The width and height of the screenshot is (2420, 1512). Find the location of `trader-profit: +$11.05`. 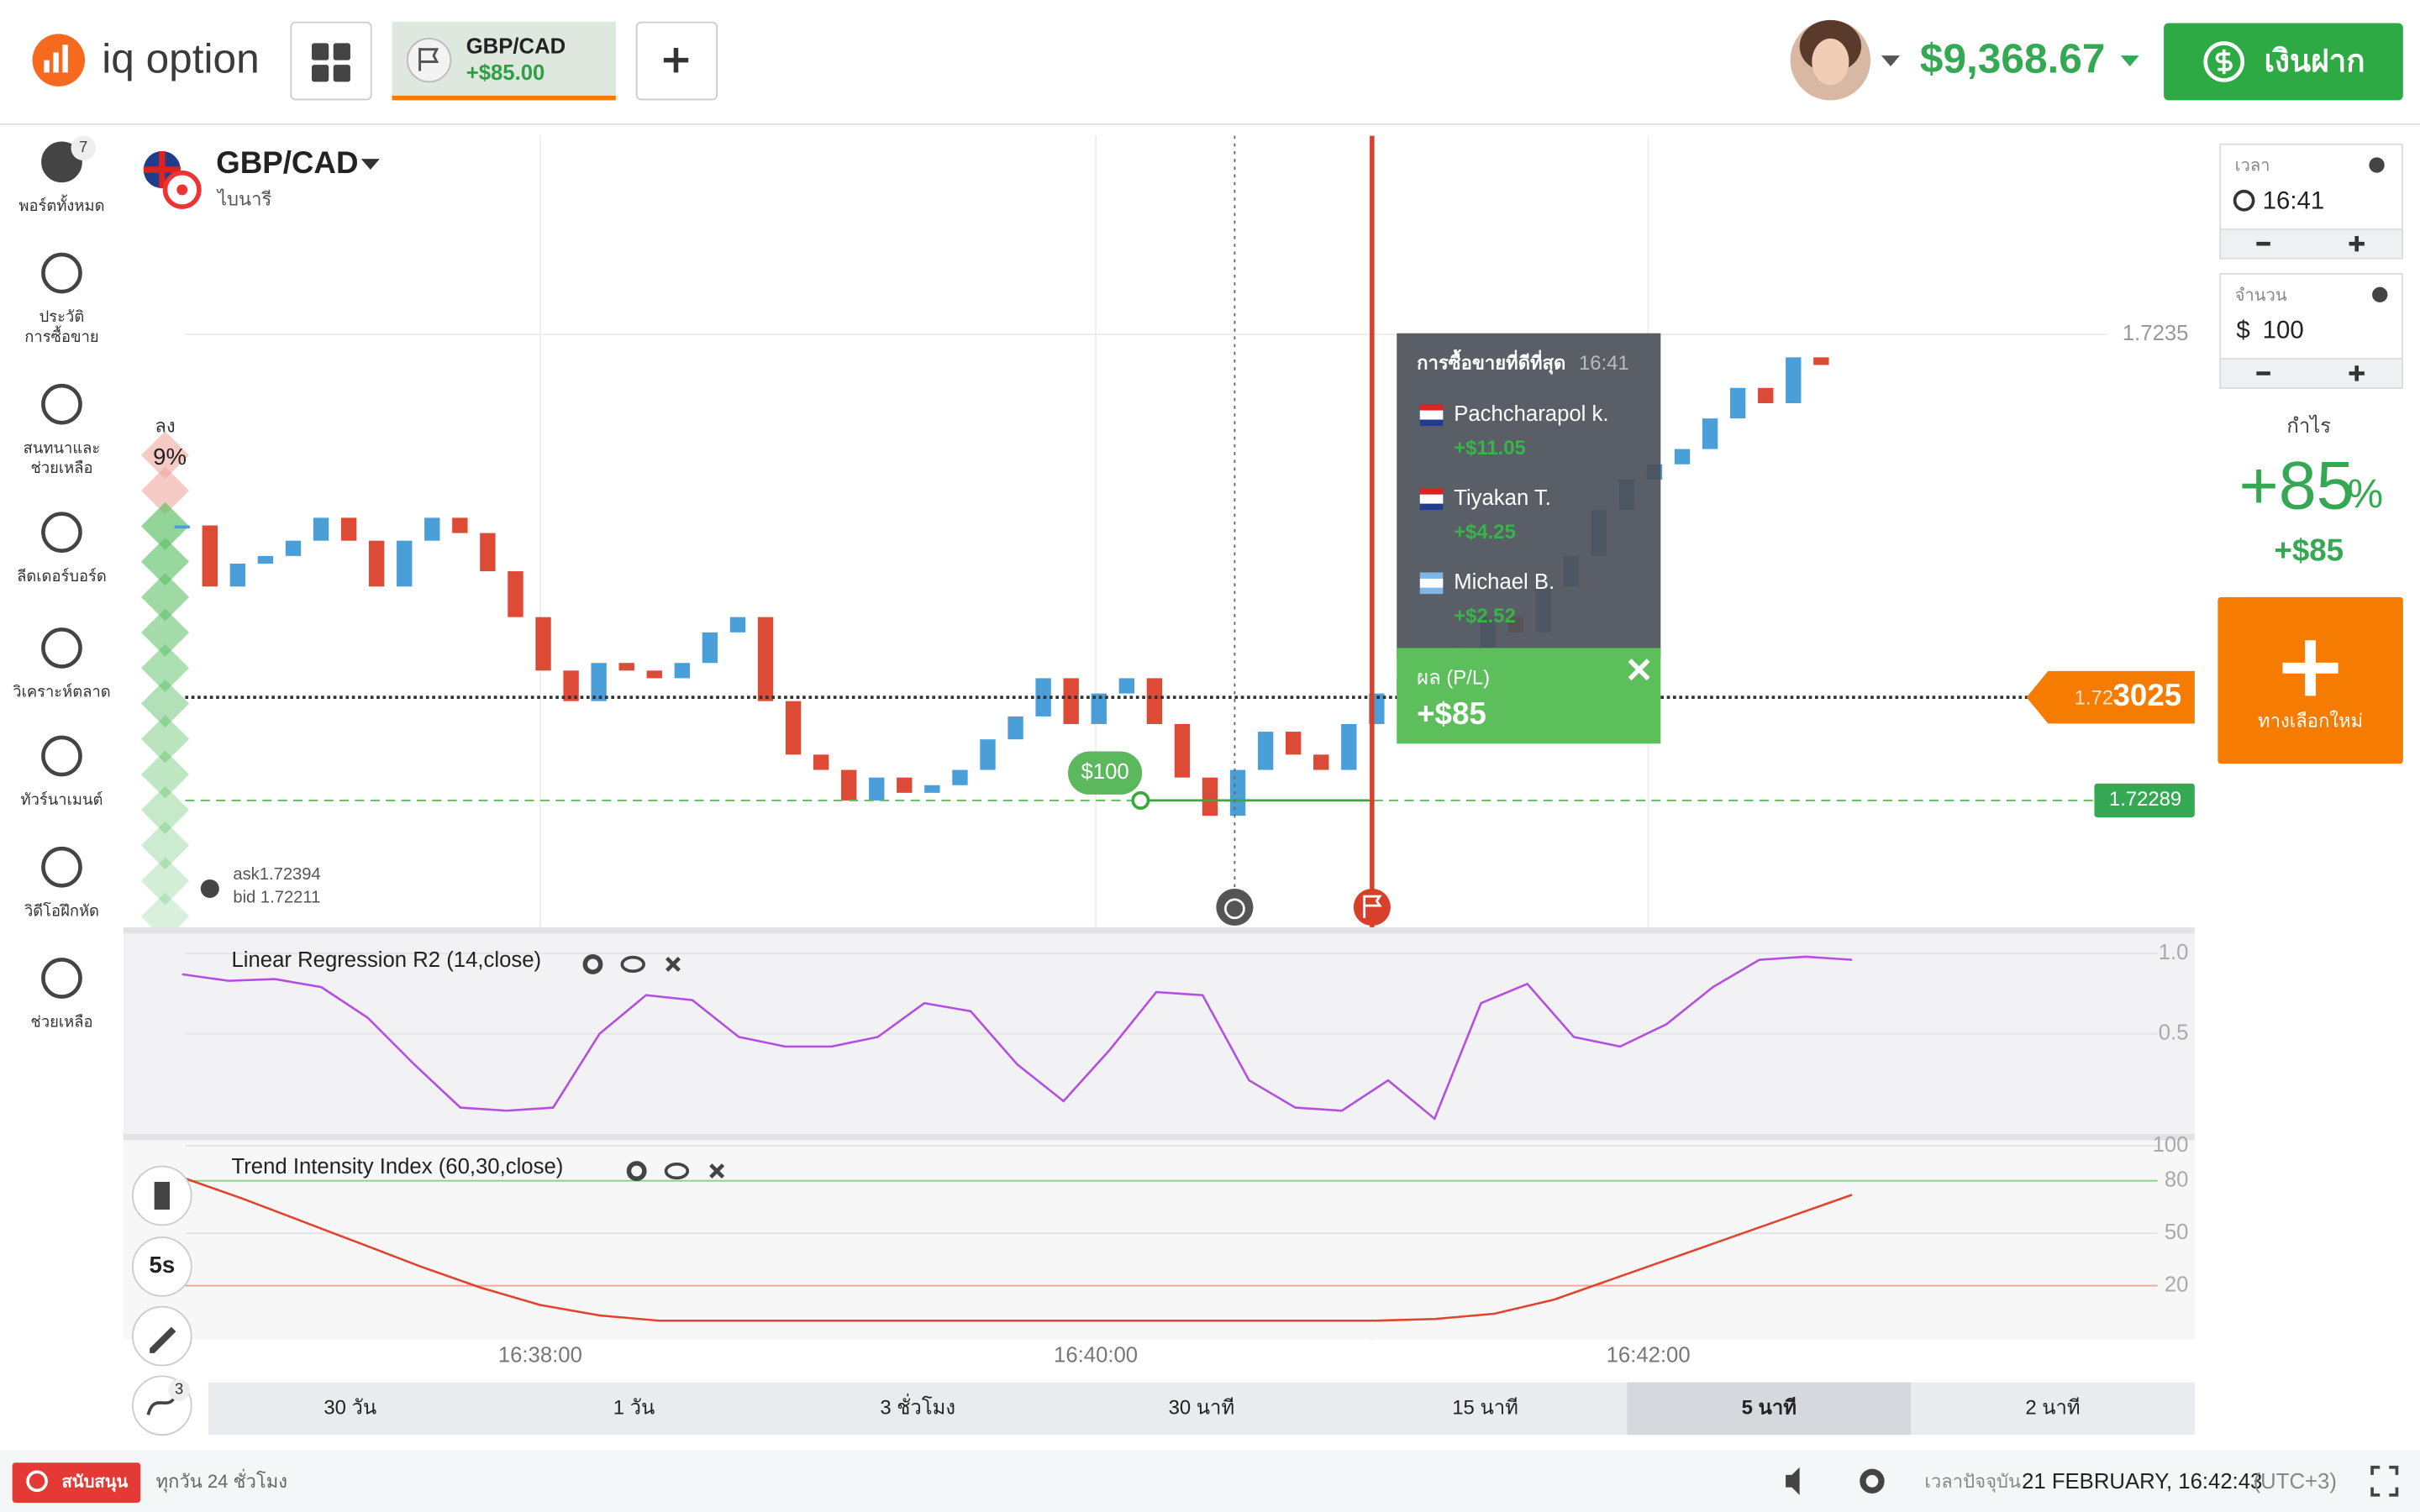

trader-profit: +$11.05 is located at coordinates (1490, 448).